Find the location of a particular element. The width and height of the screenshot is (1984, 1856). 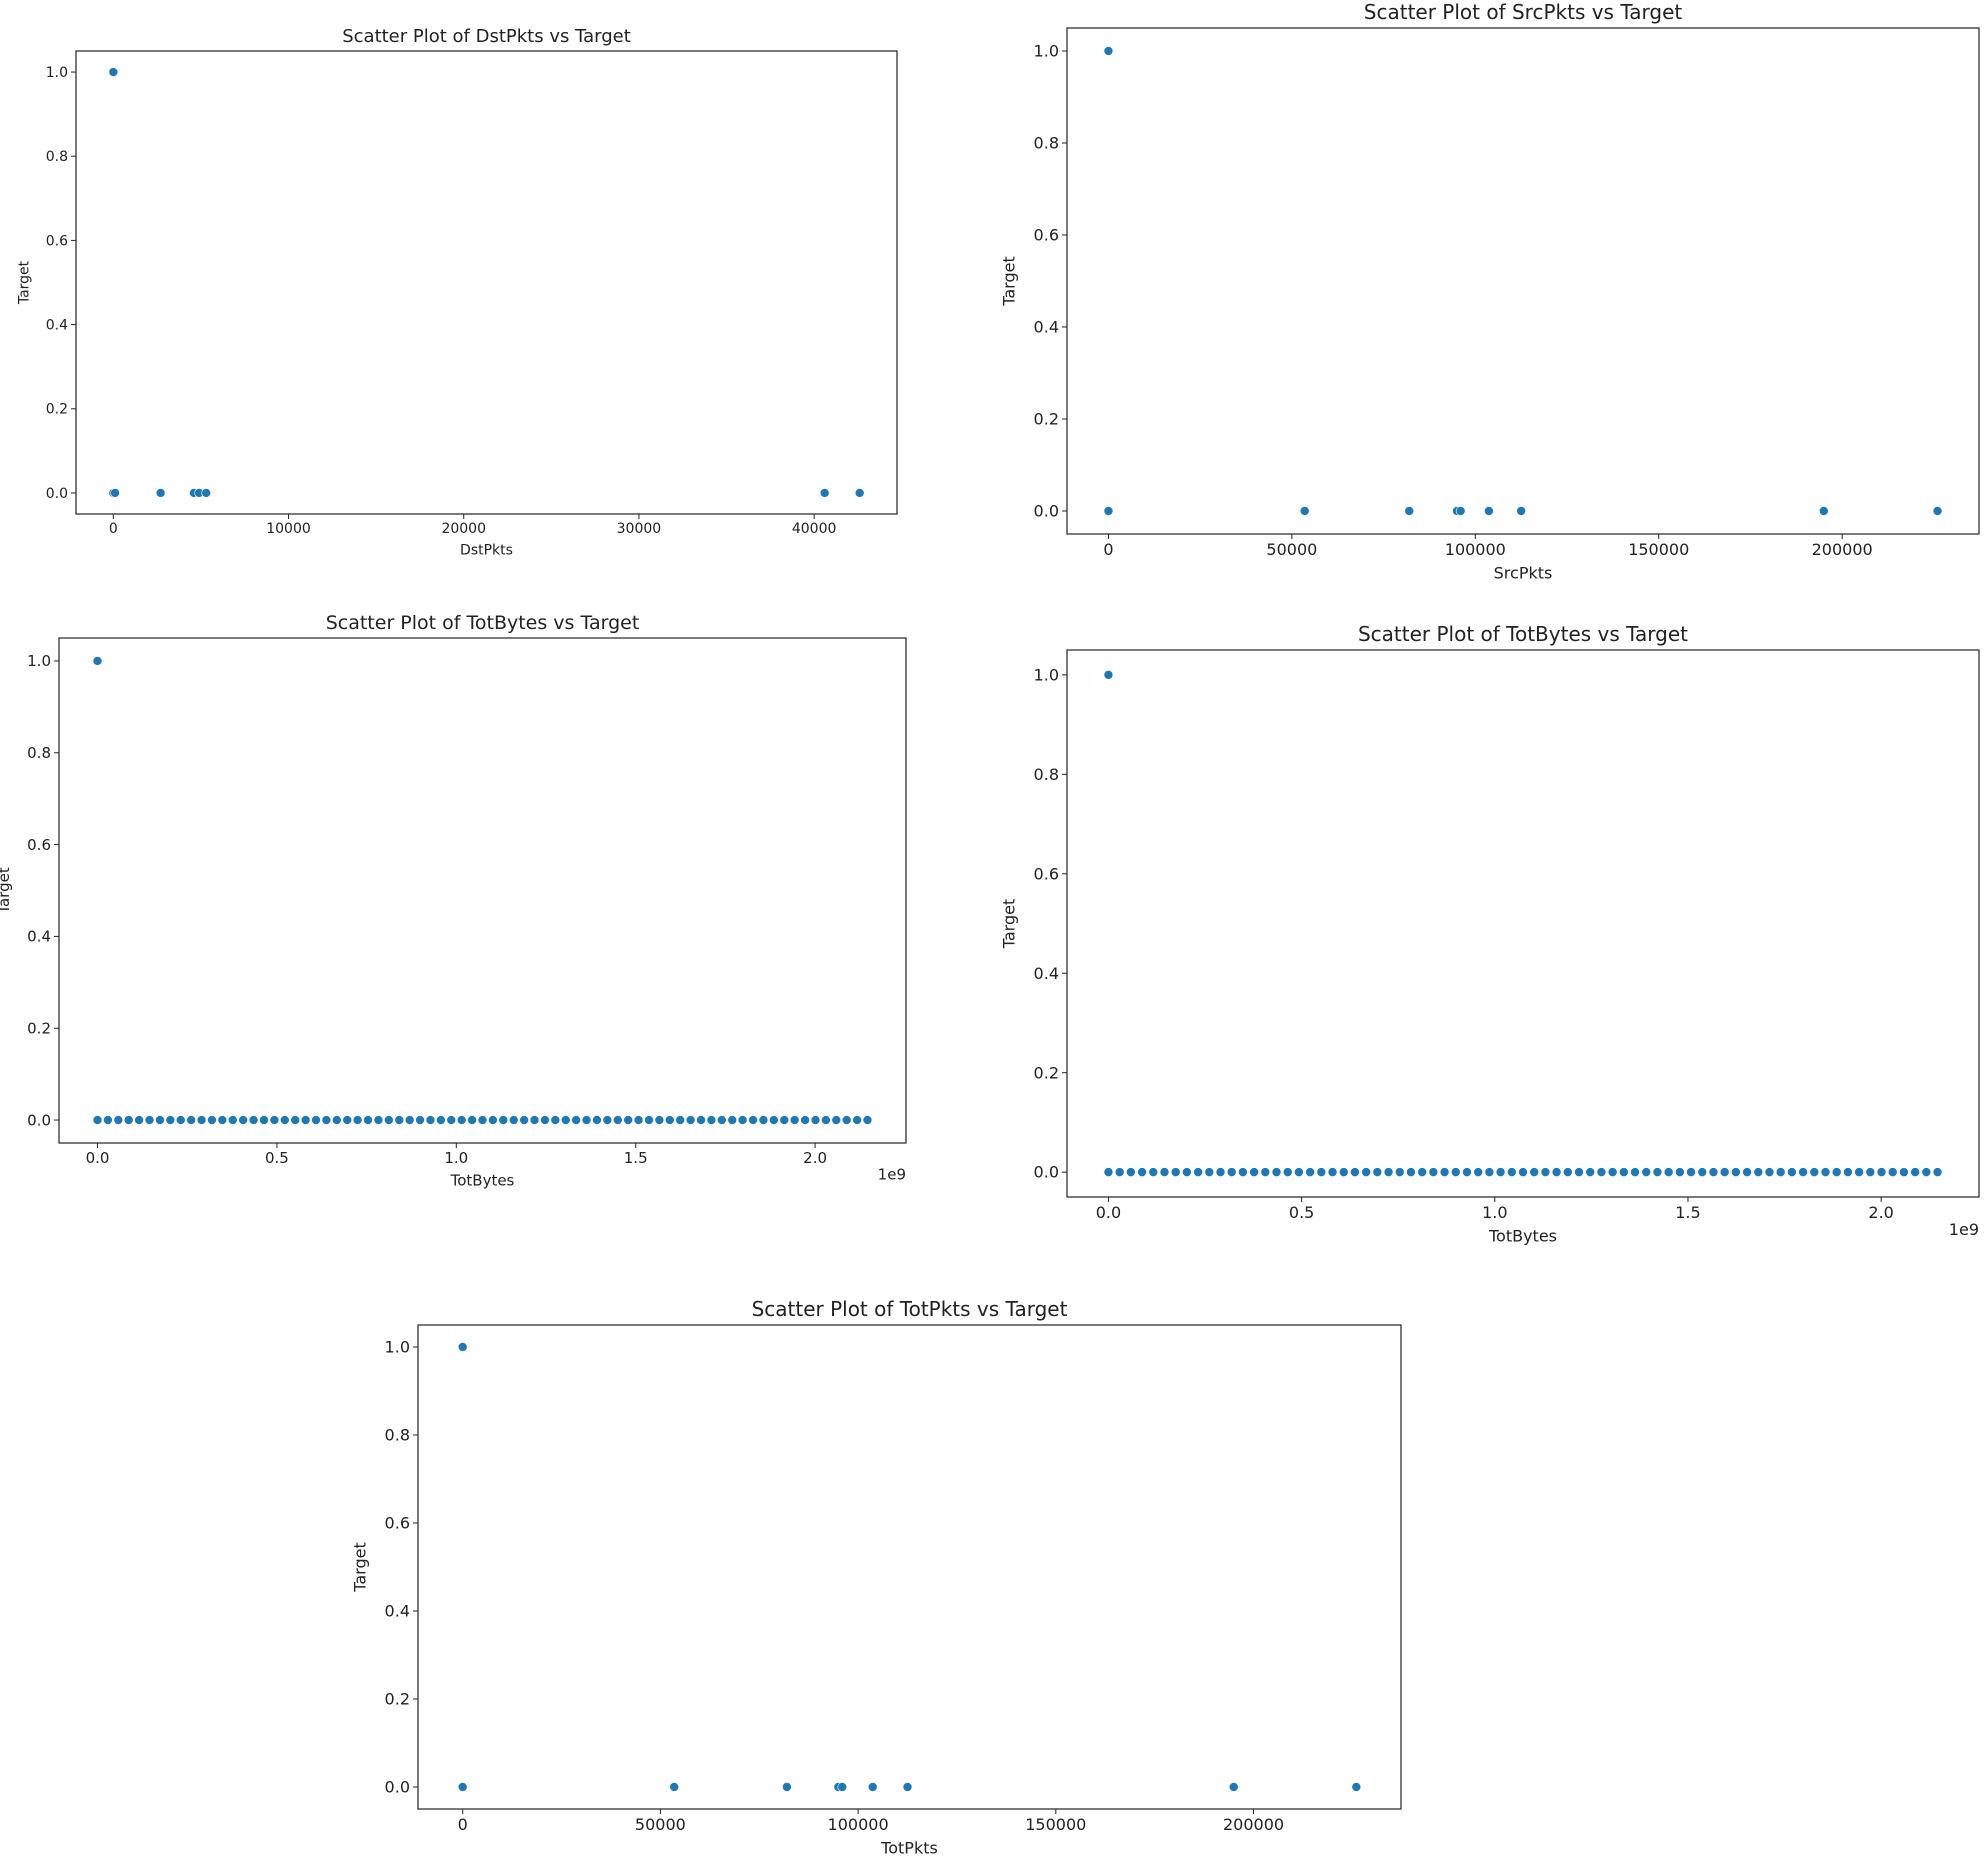

y-tick-label: 0.2 is located at coordinates (57, 410).